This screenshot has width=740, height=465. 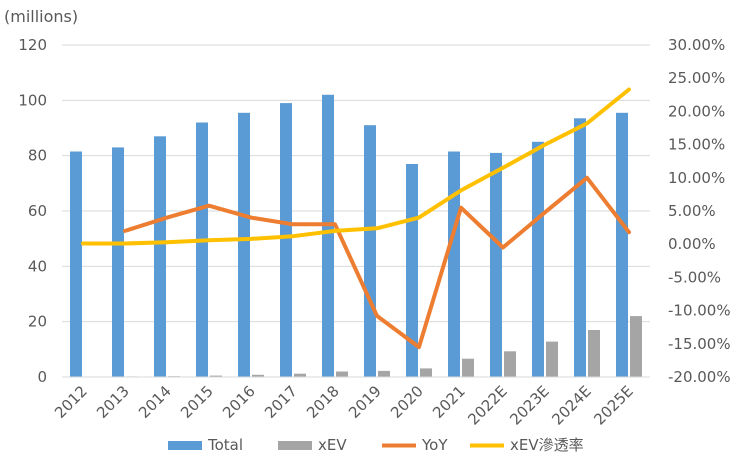 I want to click on x-axis-tick-label: 2012, so click(x=71, y=402).